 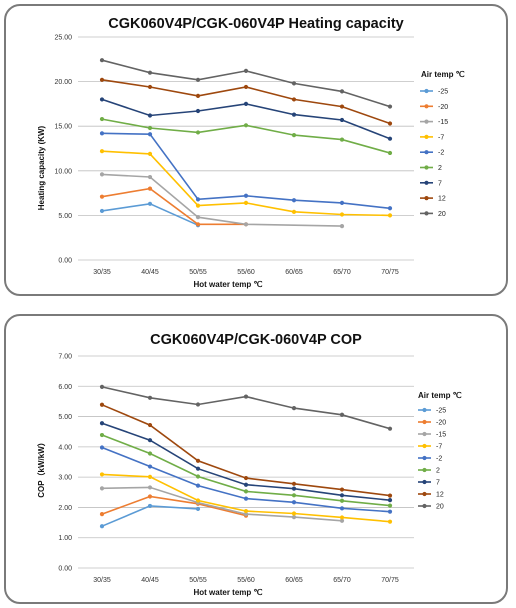 I want to click on x-tick-label: 55/60, so click(x=246, y=272).